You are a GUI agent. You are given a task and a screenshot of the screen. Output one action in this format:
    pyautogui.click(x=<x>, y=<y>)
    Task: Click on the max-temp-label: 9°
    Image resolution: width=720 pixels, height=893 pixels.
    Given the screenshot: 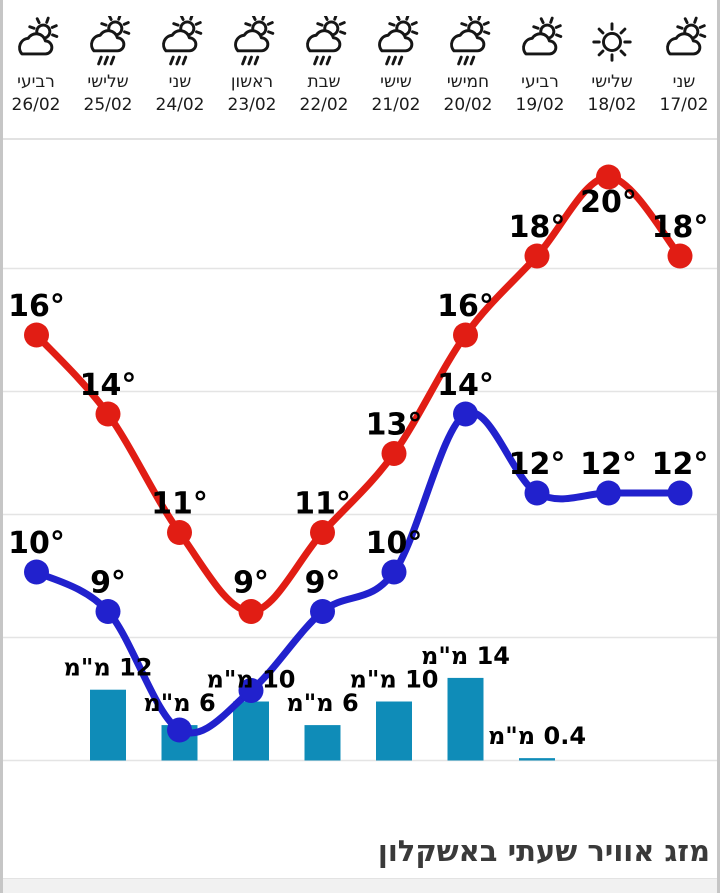 What is the action you would take?
    pyautogui.click(x=251, y=583)
    